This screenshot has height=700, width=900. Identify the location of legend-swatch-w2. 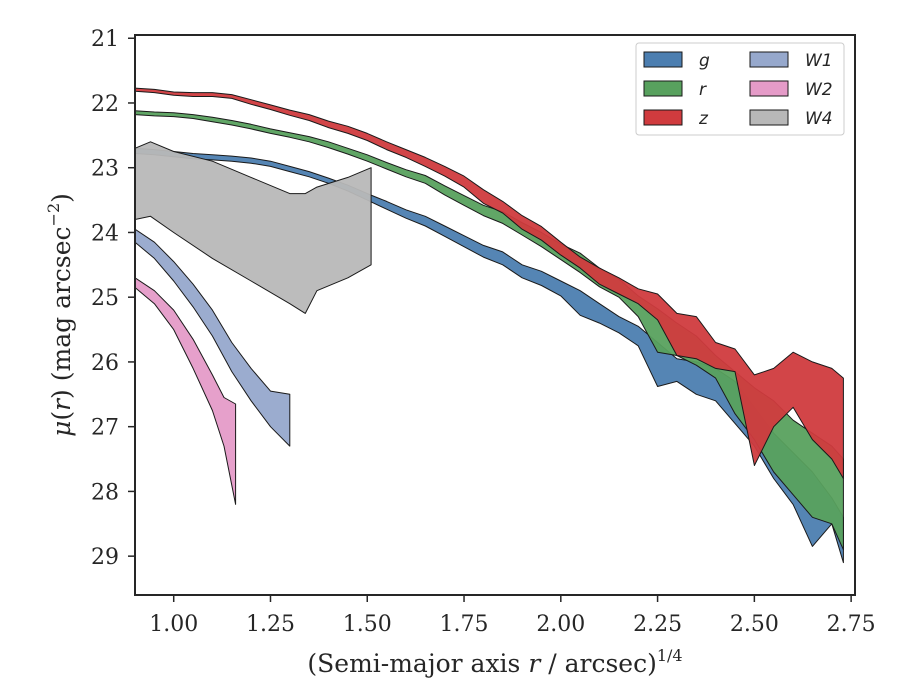
(769, 88).